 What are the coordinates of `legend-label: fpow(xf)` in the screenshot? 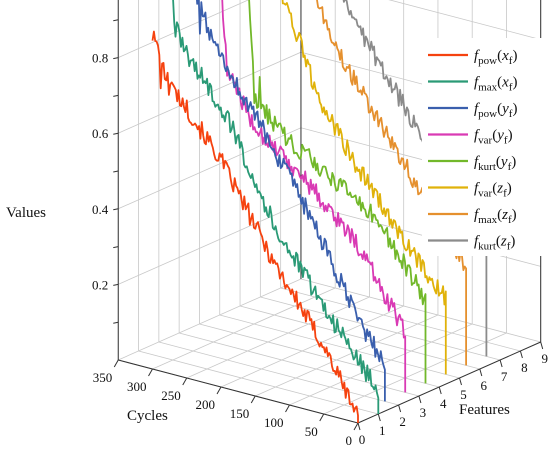 It's located at (495, 57).